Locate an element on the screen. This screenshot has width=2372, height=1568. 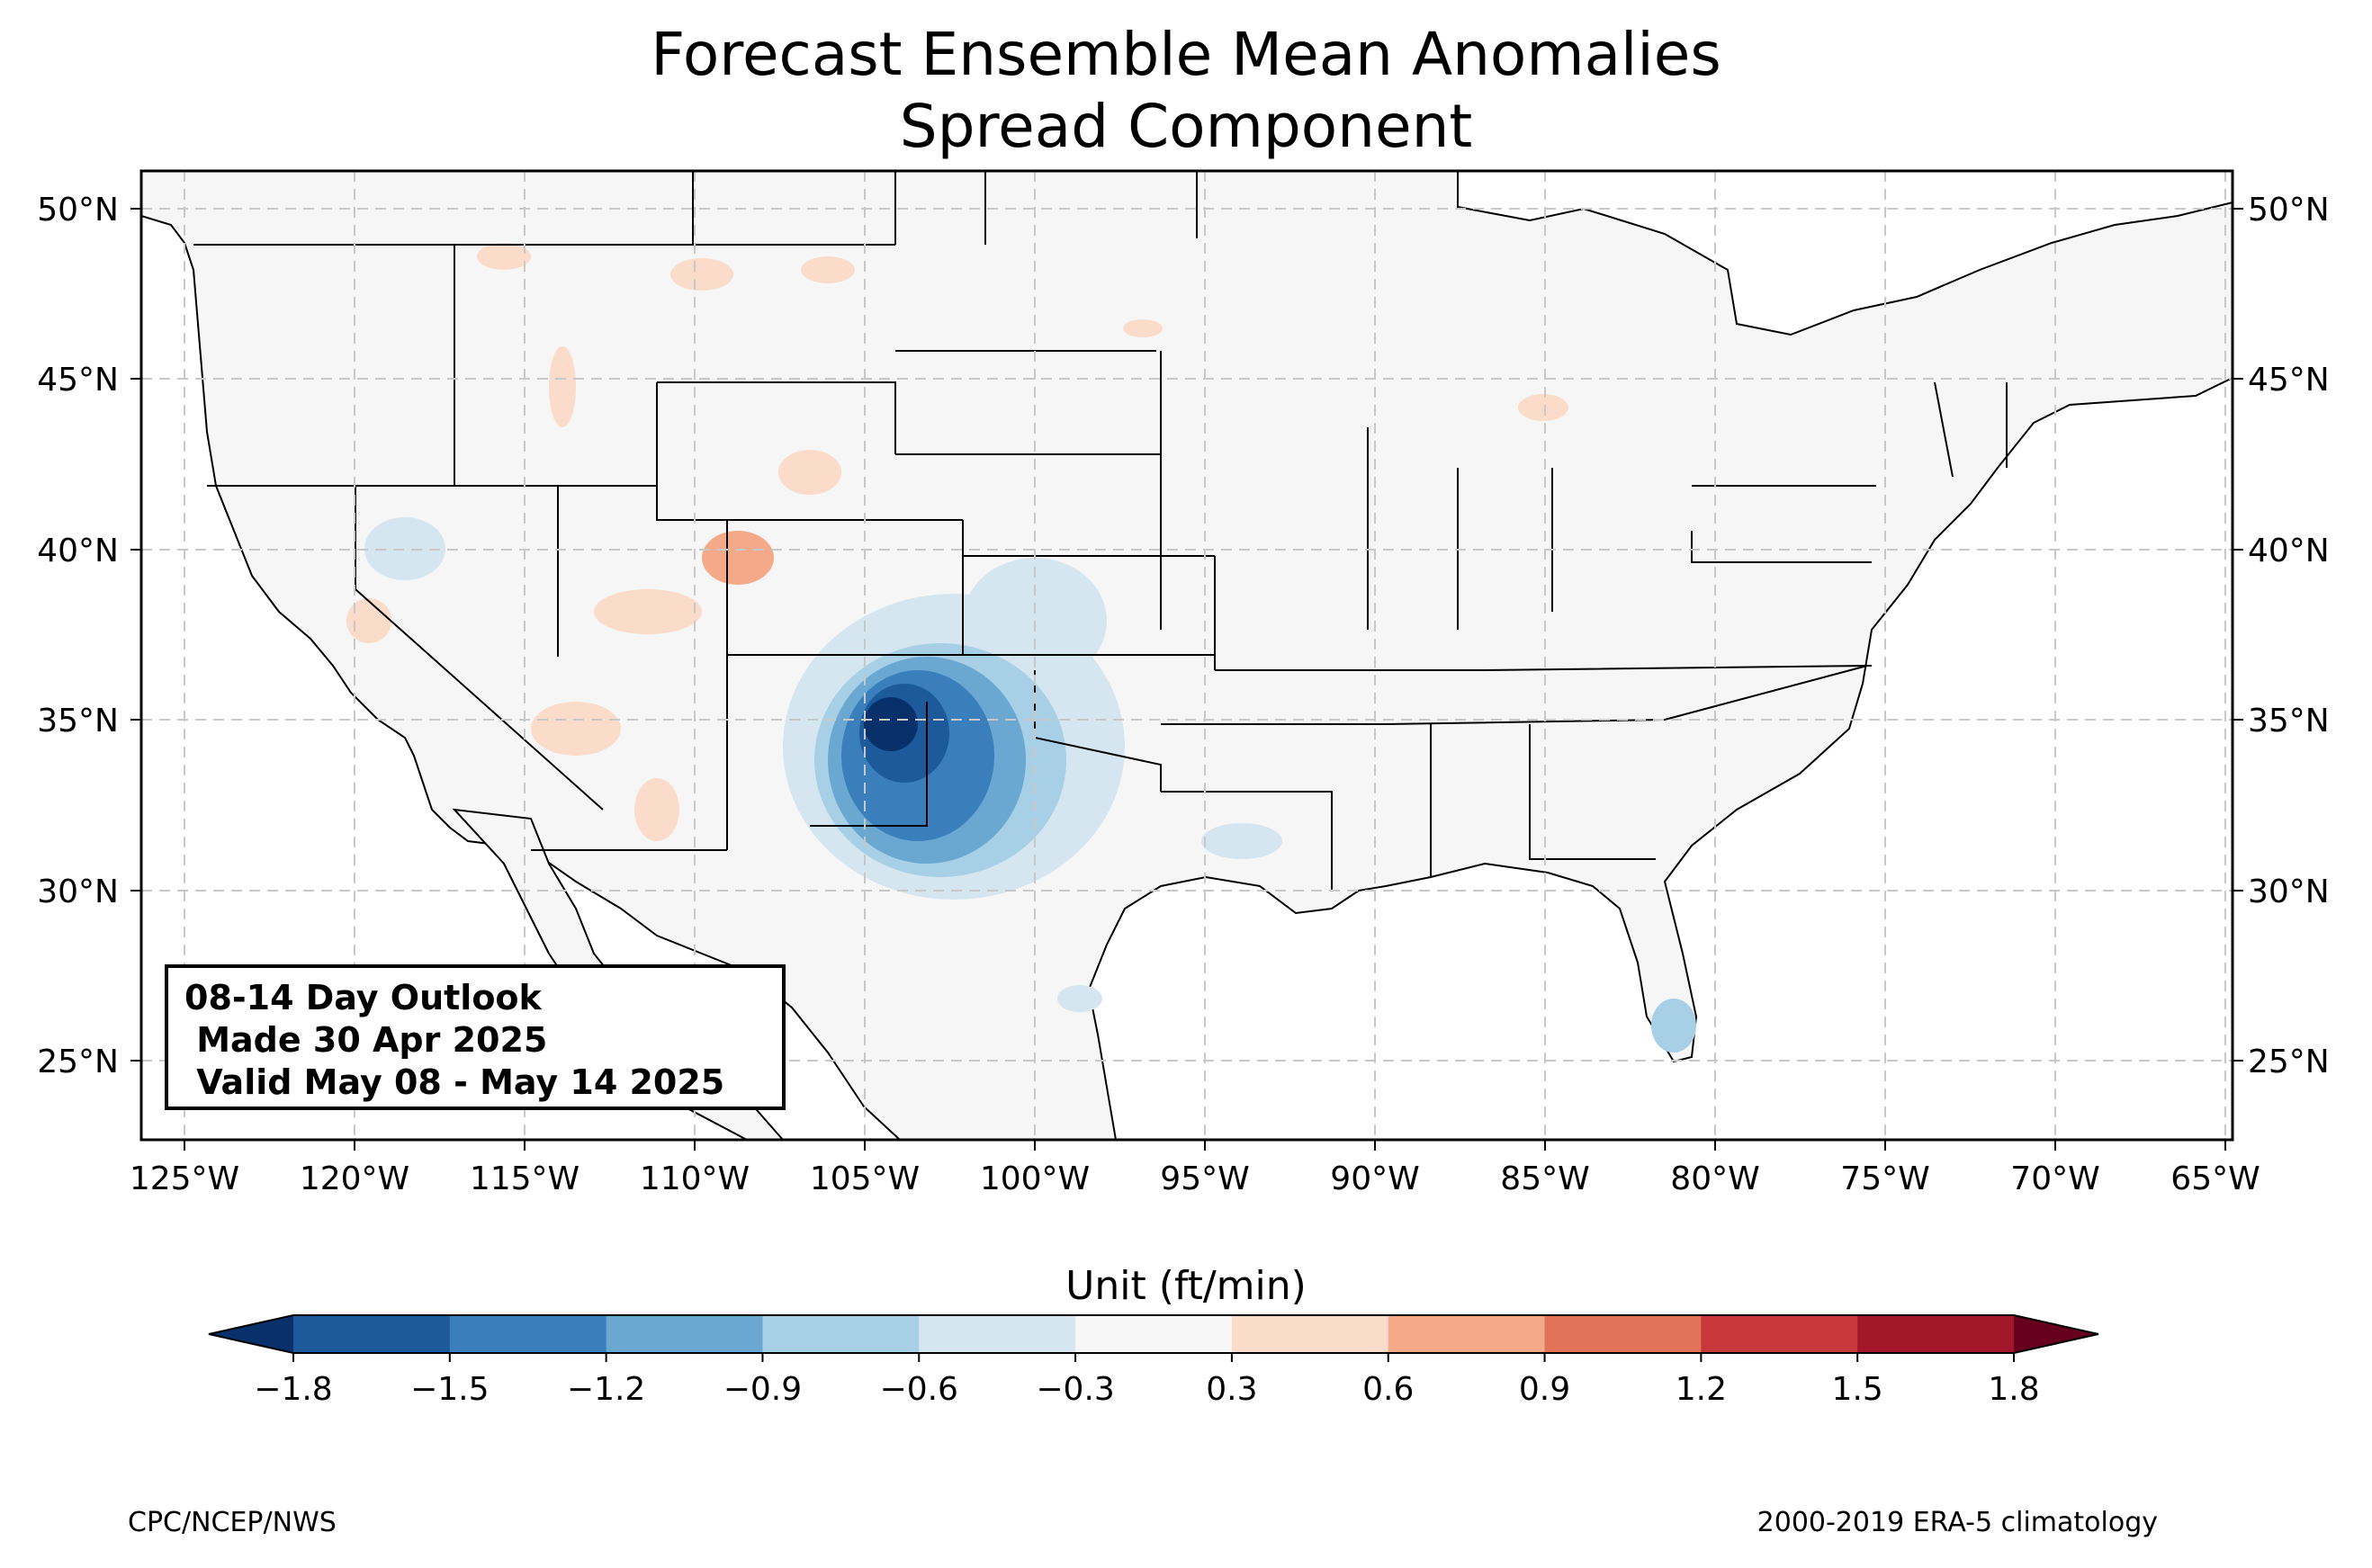
lat-label-25: 25°N is located at coordinates (78, 1062).